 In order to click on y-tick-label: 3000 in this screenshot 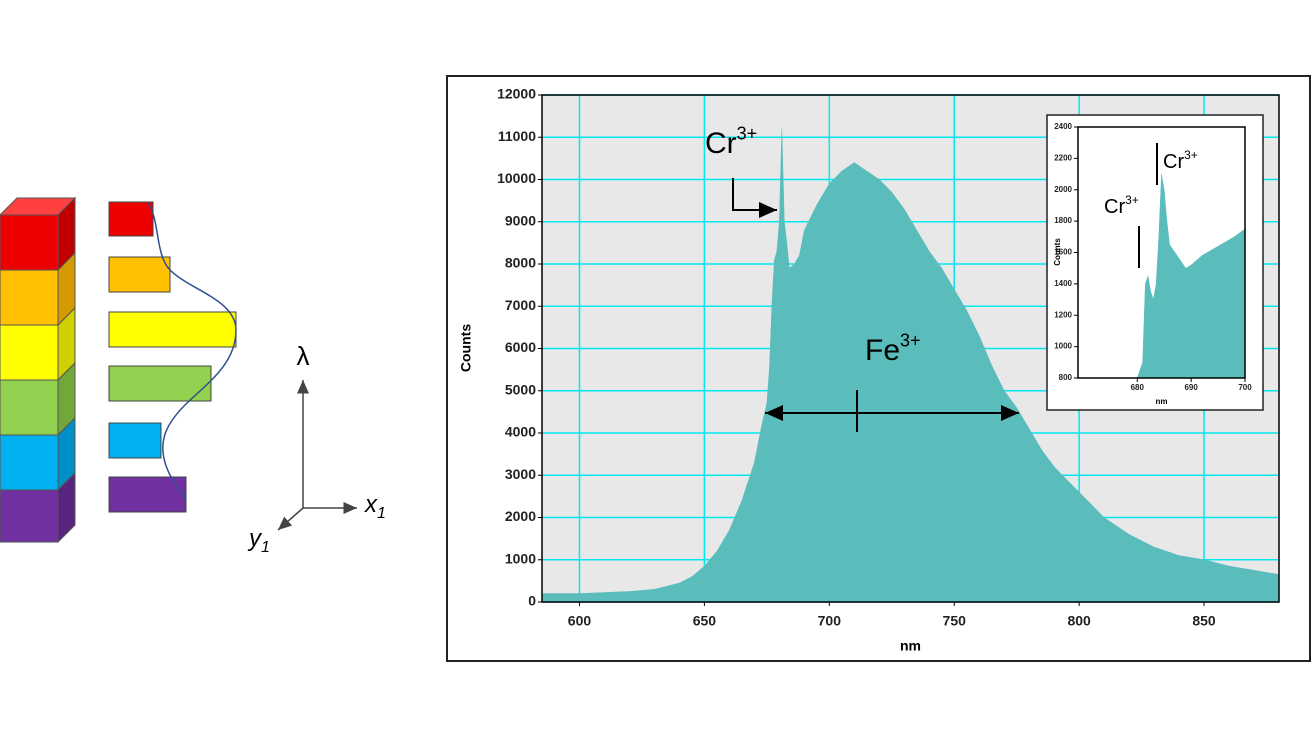, I will do `click(520, 474)`.